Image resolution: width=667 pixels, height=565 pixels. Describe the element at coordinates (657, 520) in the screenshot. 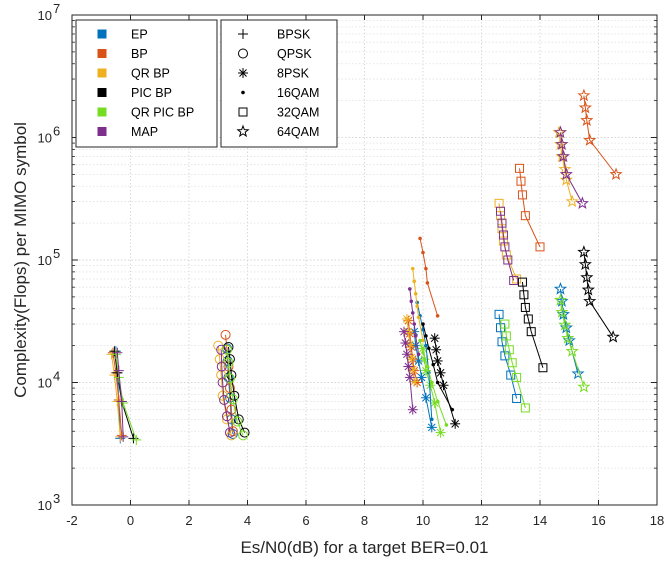

I see `x-tick-label: 18` at that location.